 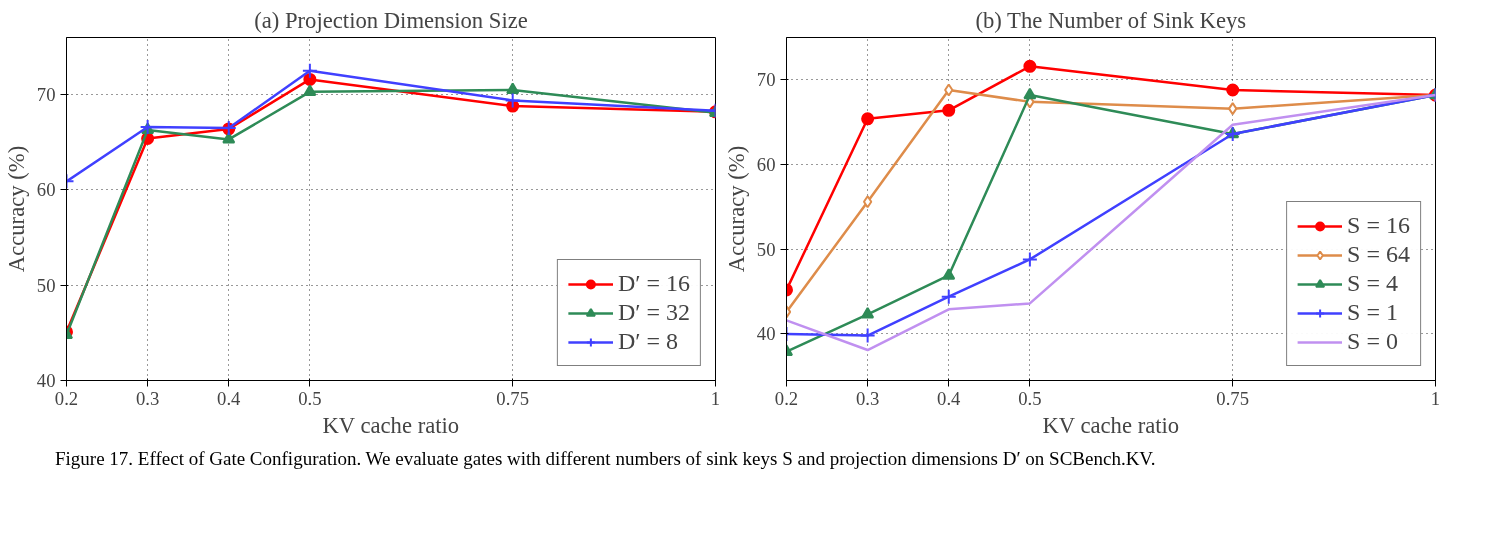 What do you see at coordinates (647, 341) in the screenshot?
I see `legend-label: D′ = 8` at bounding box center [647, 341].